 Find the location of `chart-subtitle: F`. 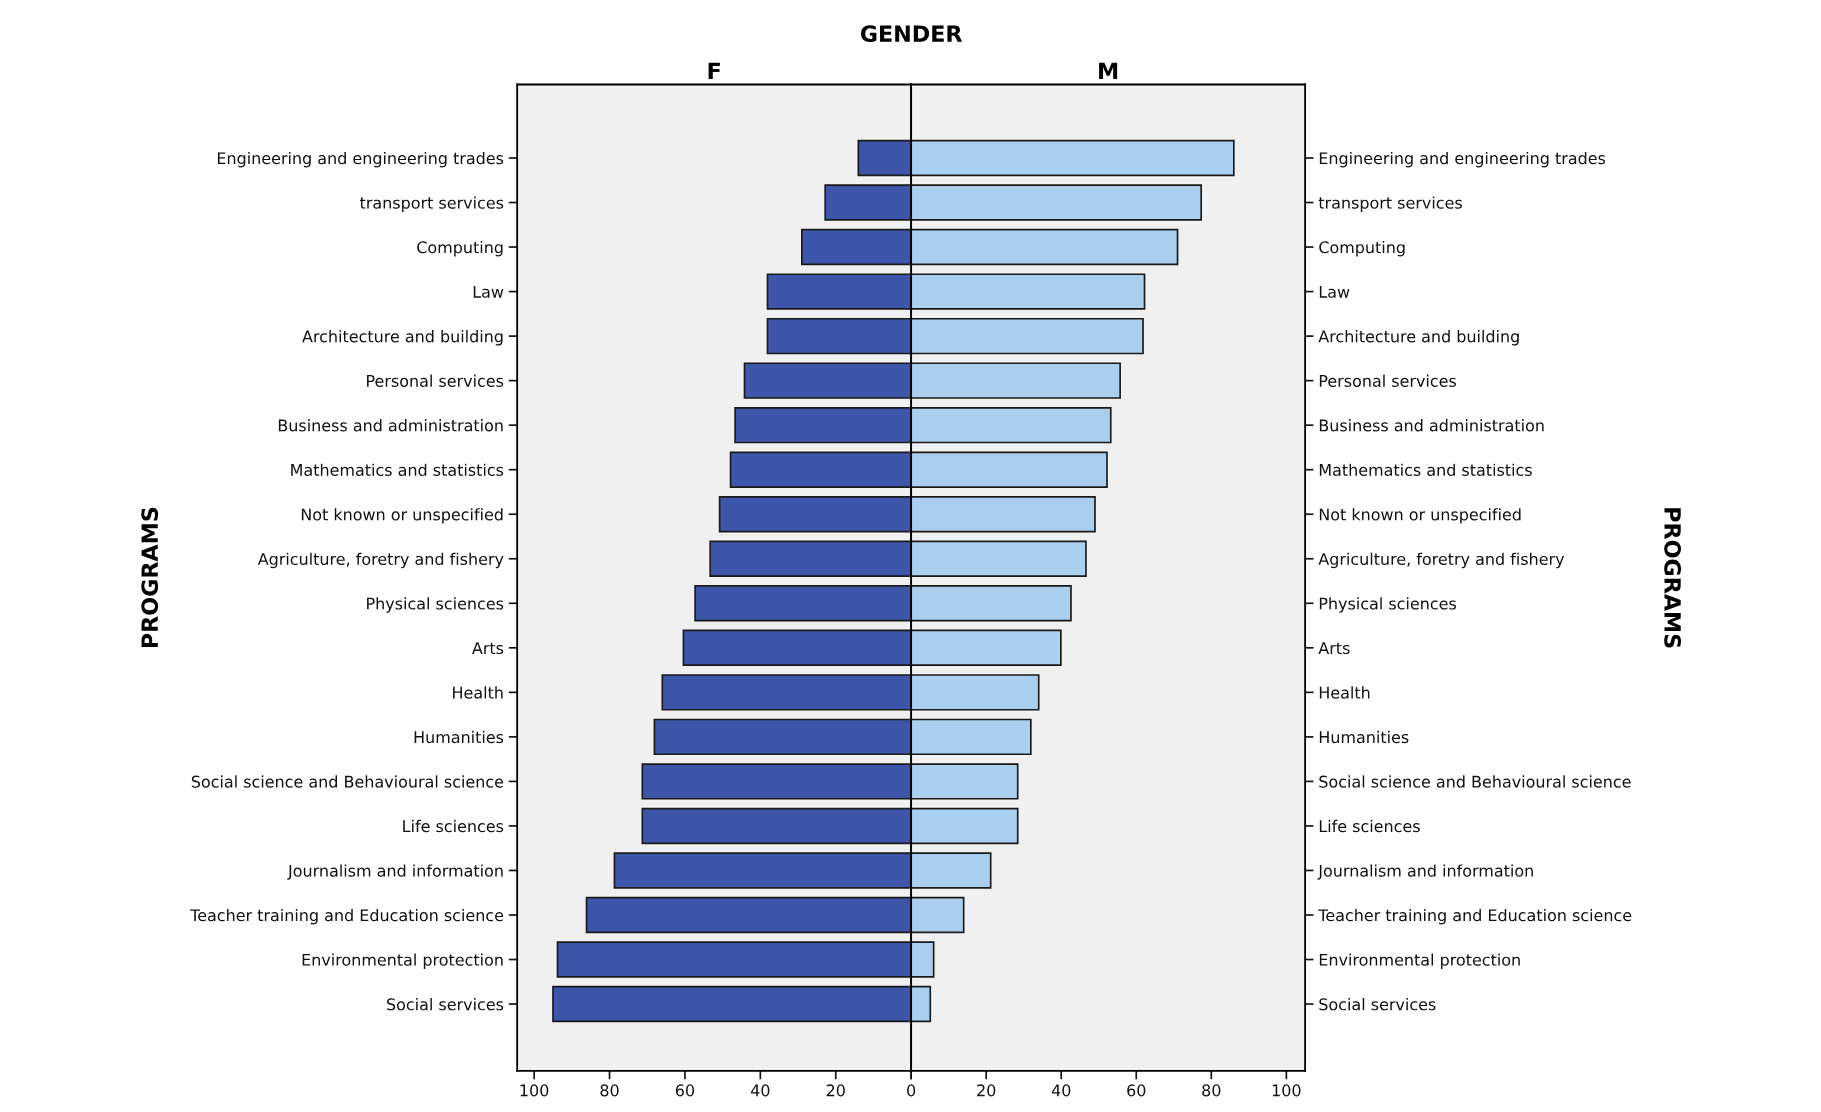

chart-subtitle: F is located at coordinates (714, 70).